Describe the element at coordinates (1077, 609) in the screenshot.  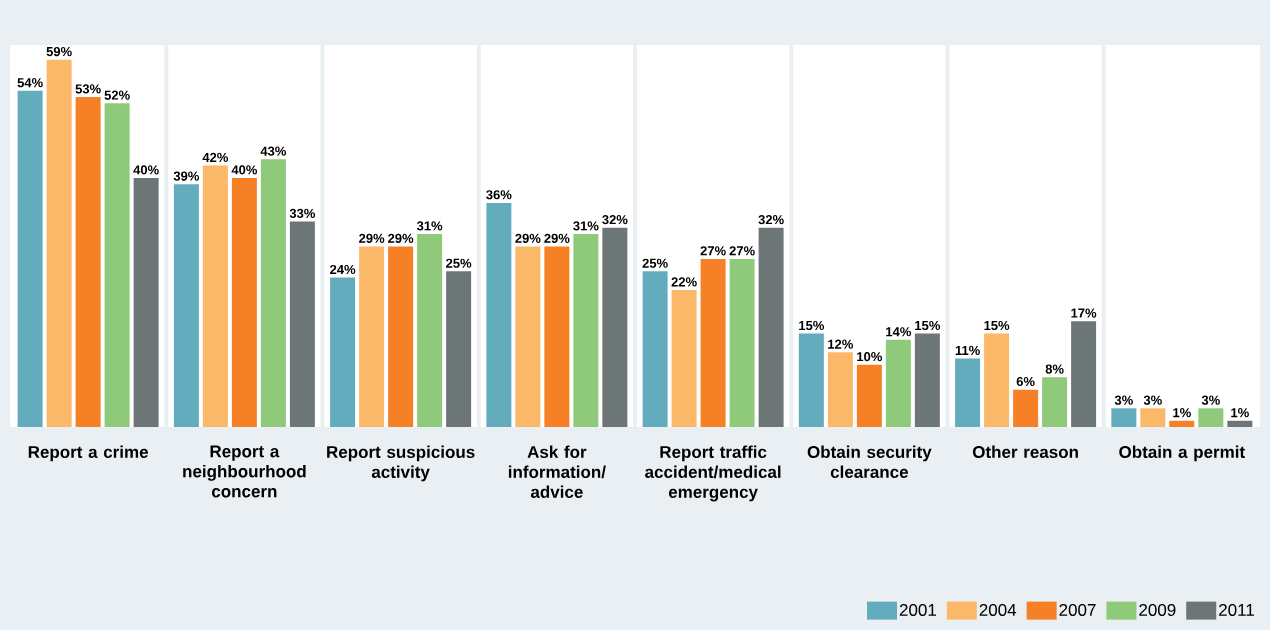
I see `legend-label: 2007` at that location.